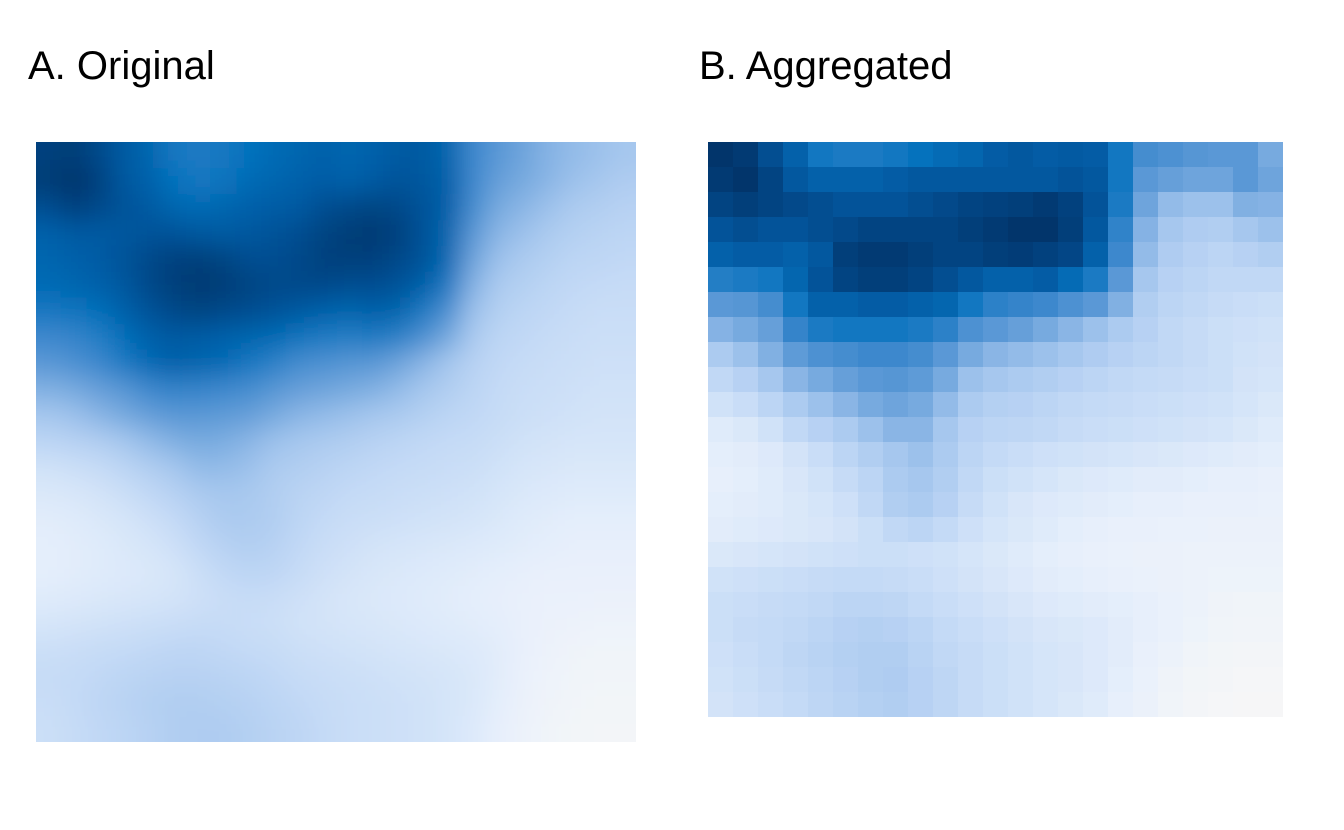 The image size is (1344, 830). Describe the element at coordinates (524, 573) in the screenshot. I see `original-cell-r16-c19` at that location.